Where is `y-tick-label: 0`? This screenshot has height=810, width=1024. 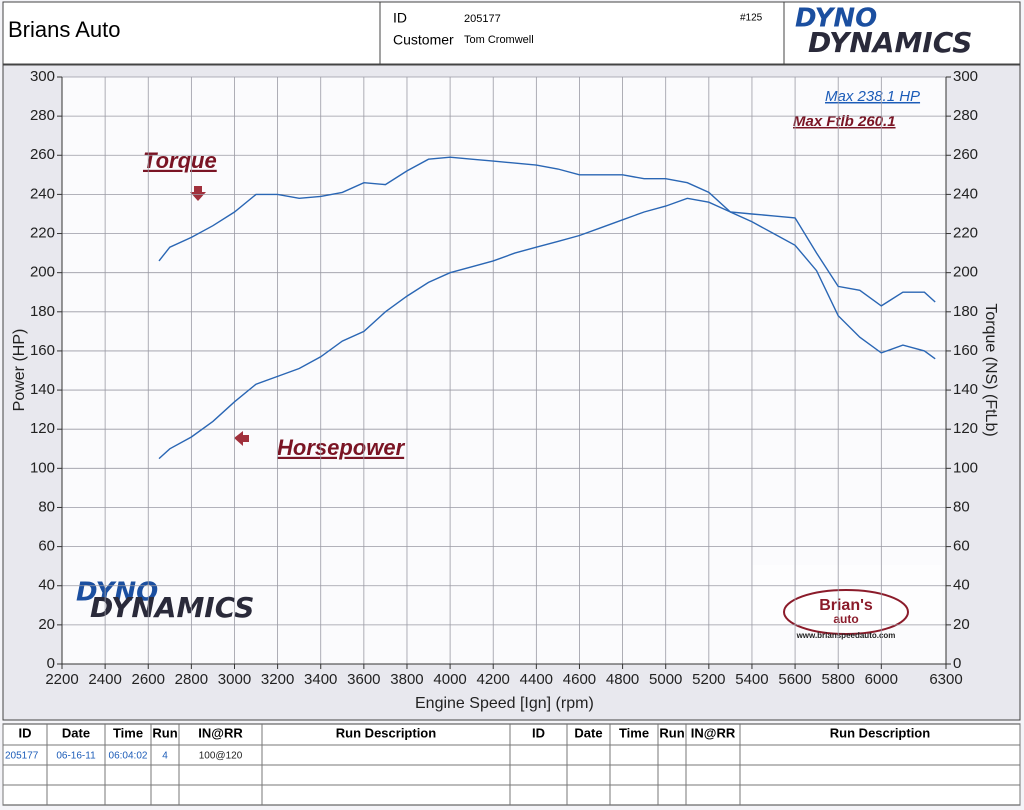 y-tick-label: 0 is located at coordinates (51, 663).